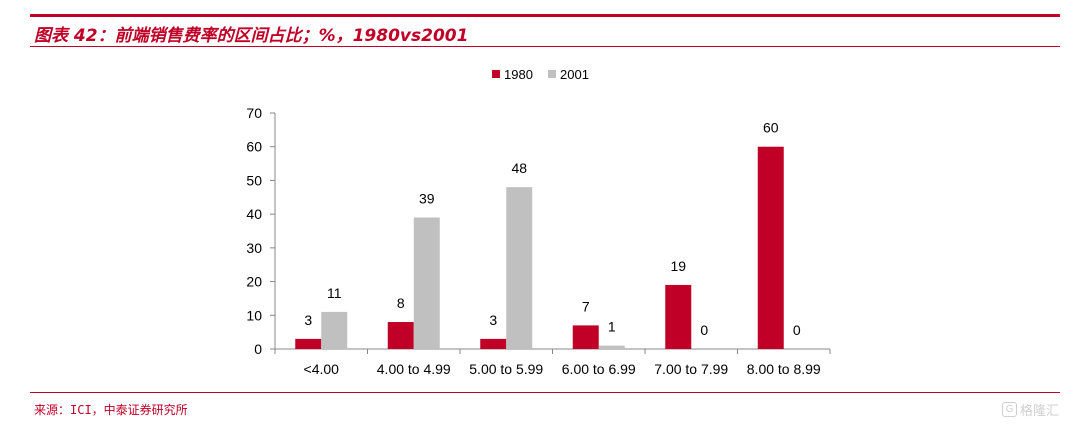 Image resolution: width=1073 pixels, height=431 pixels. Describe the element at coordinates (258, 349) in the screenshot. I see `y-tick-label: 0` at that location.